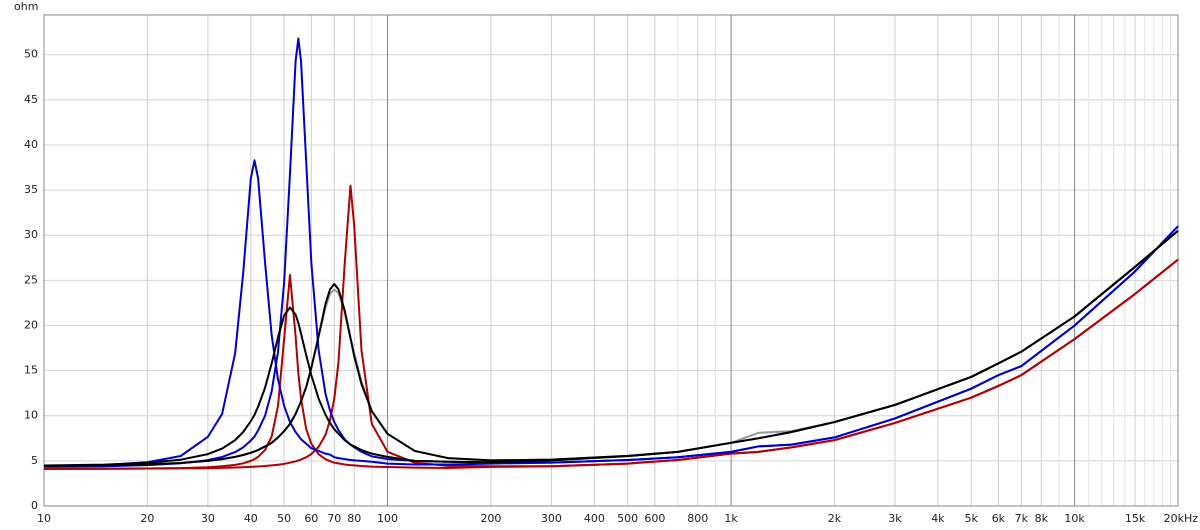 This screenshot has height=530, width=1200. Describe the element at coordinates (44, 518) in the screenshot. I see `x-tick-label: 10` at that location.